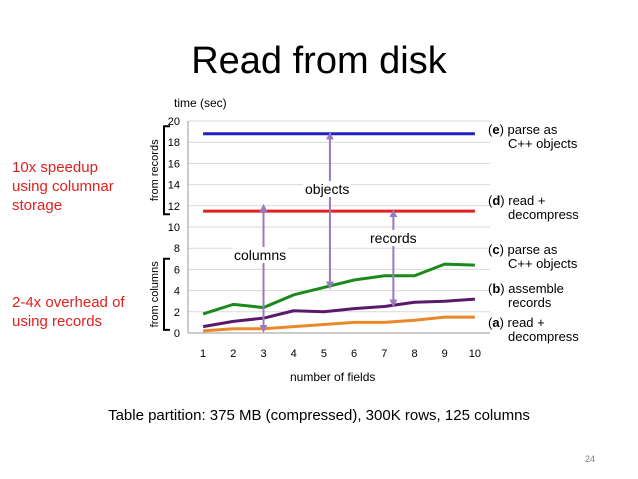  I want to click on series-label-text: ) assemble, so click(532, 288).